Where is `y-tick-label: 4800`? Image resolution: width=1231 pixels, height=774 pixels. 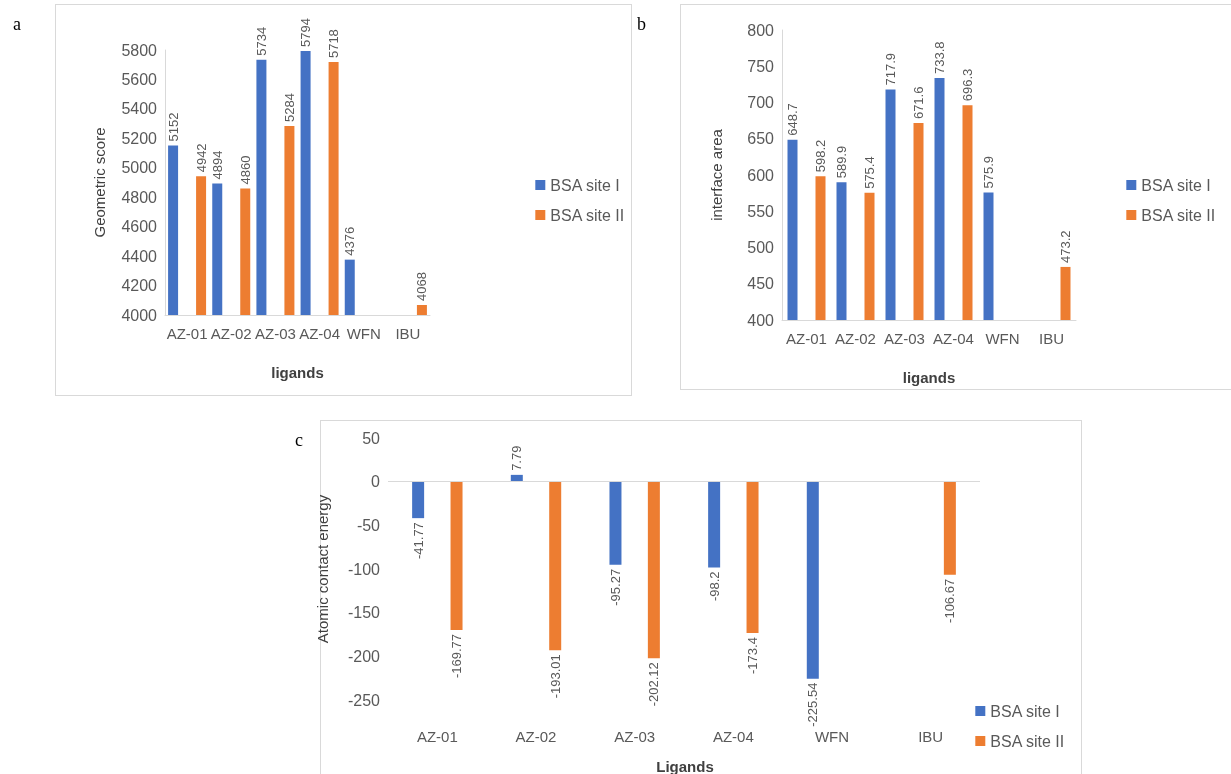 y-tick-label: 4800 is located at coordinates (139, 197).